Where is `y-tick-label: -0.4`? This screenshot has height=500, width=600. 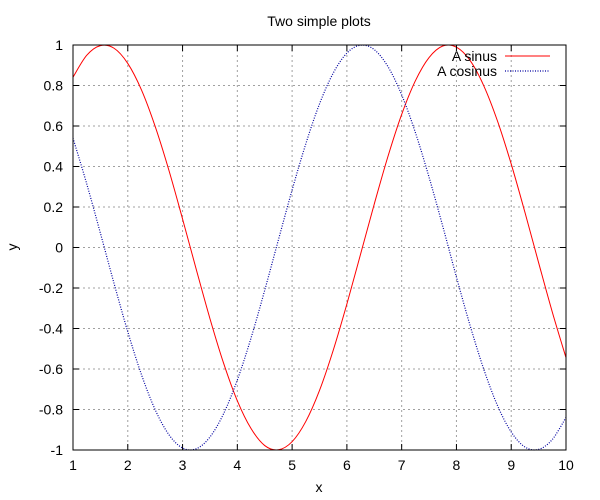 y-tick-label: -0.4 is located at coordinates (51, 329).